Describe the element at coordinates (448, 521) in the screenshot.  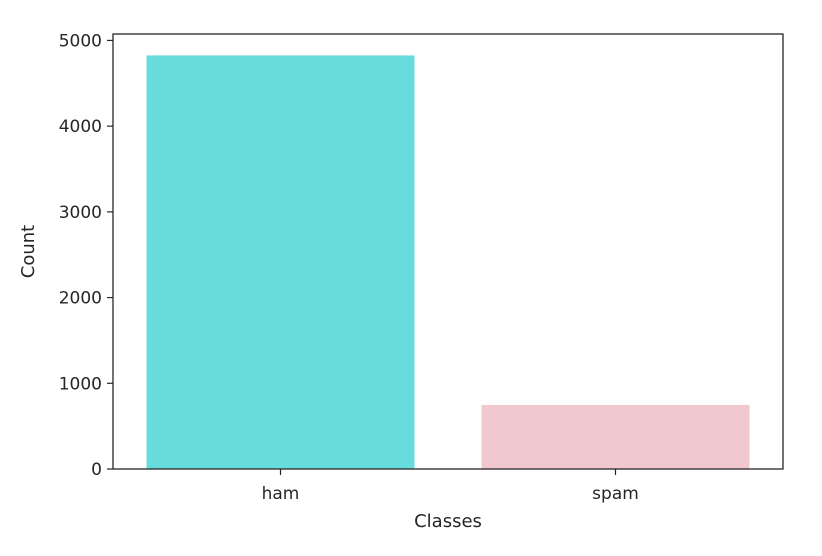
I see `x-axis-label: Classes` at that location.